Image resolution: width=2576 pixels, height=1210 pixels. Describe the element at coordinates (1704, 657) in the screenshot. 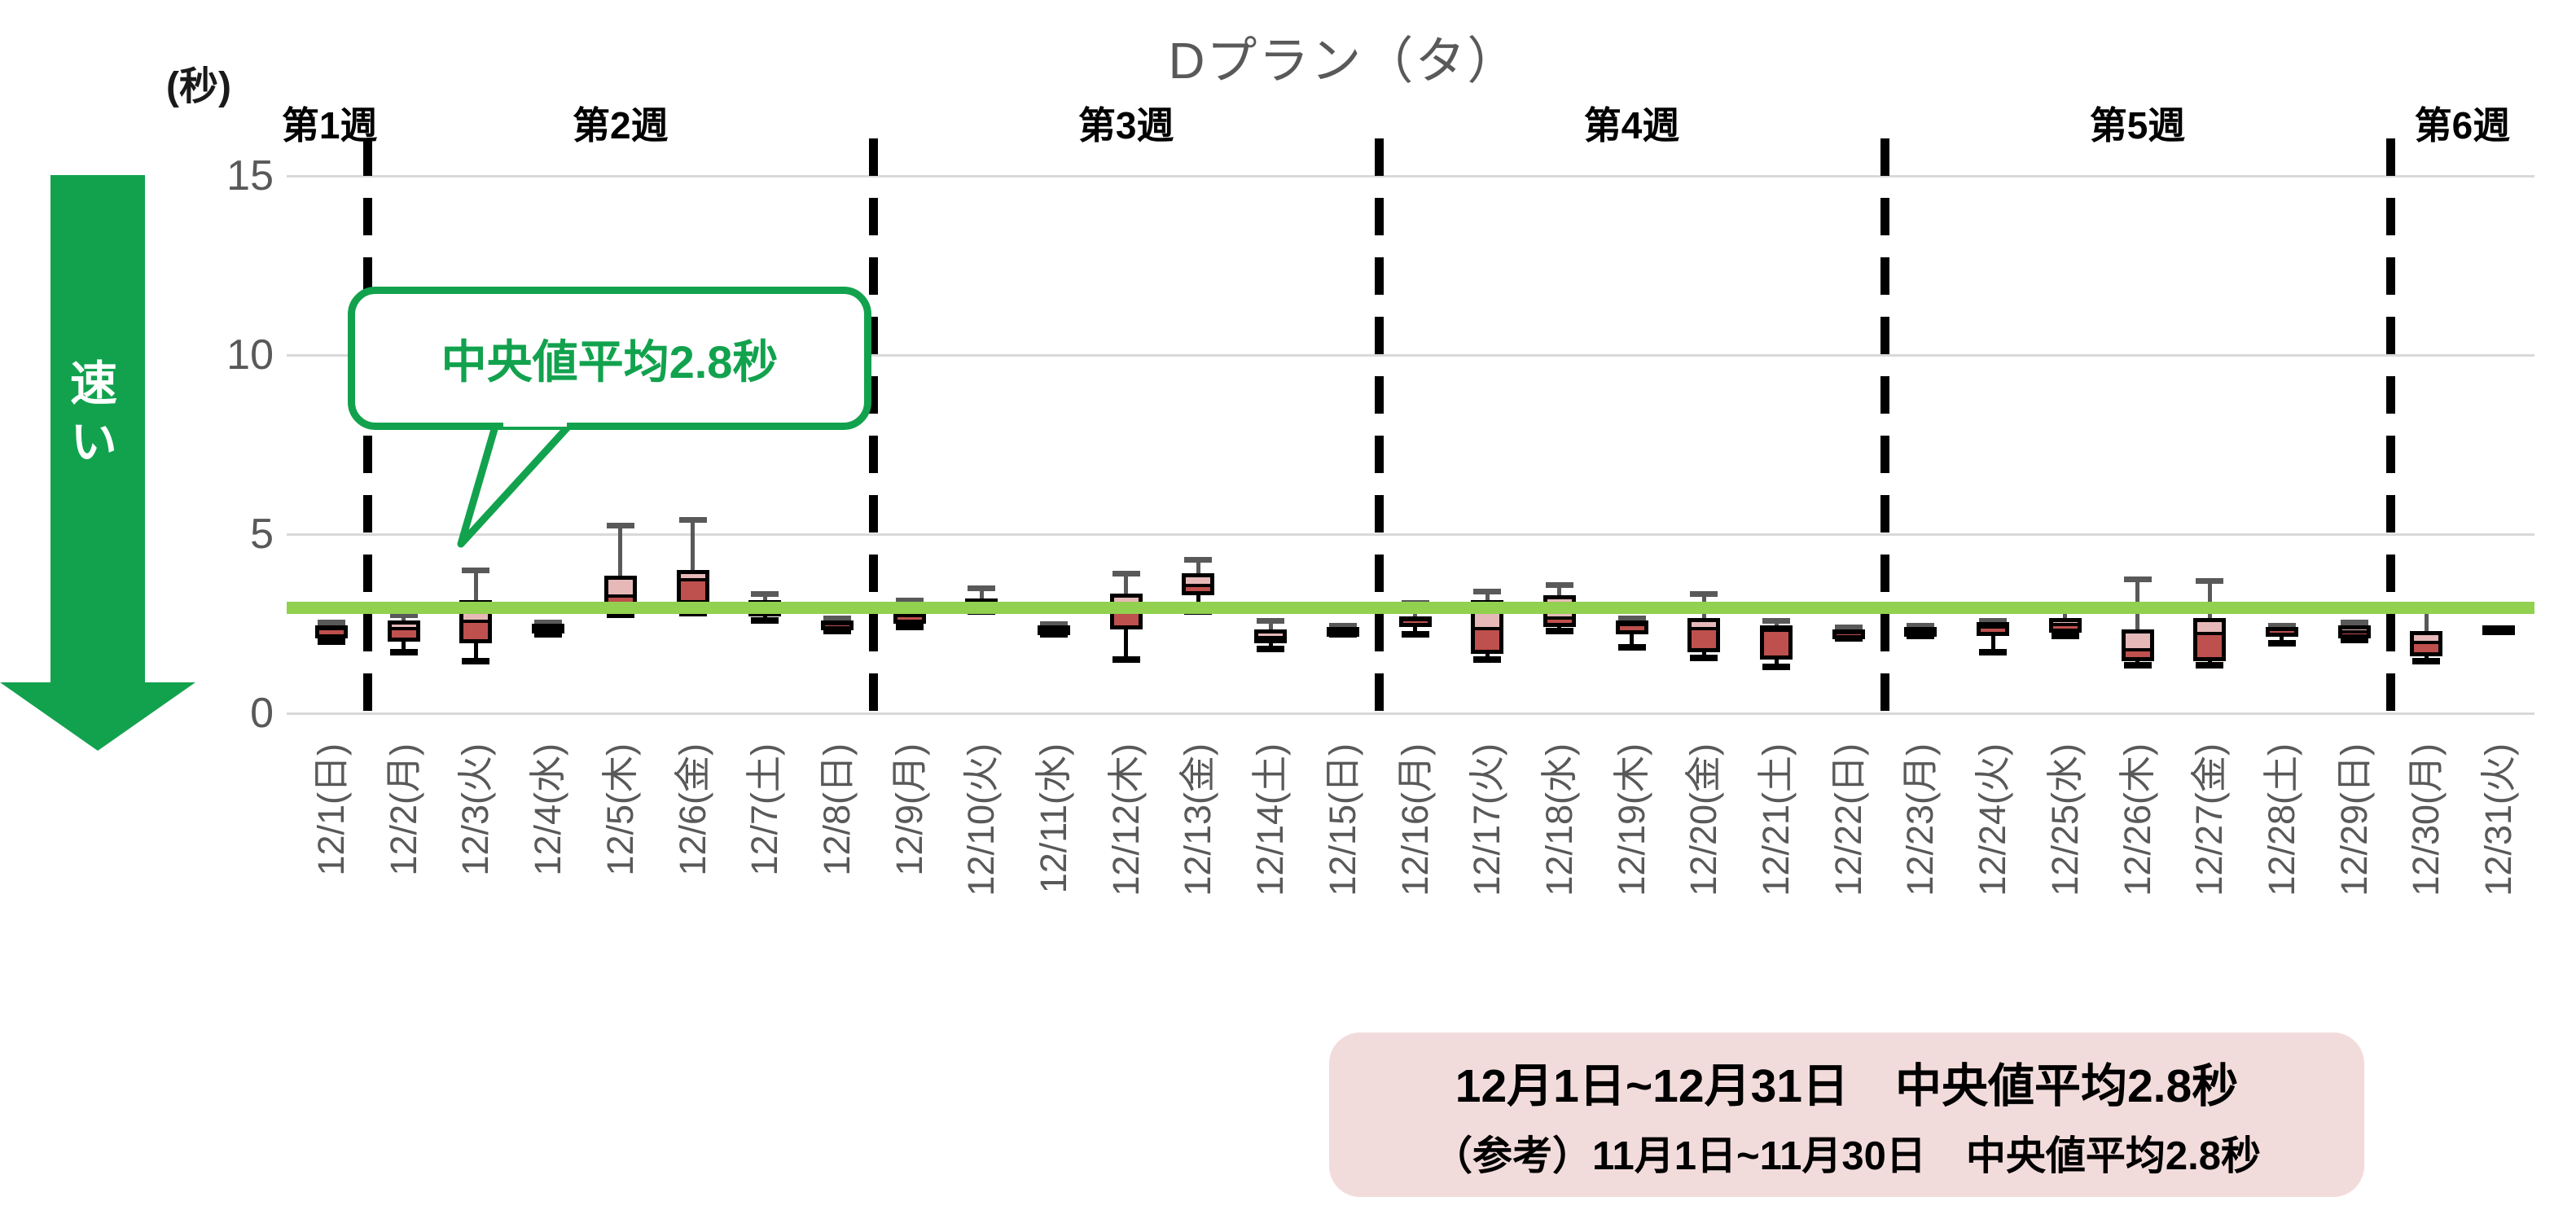

I see `lower-whisker-cap-12/20(金)` at that location.